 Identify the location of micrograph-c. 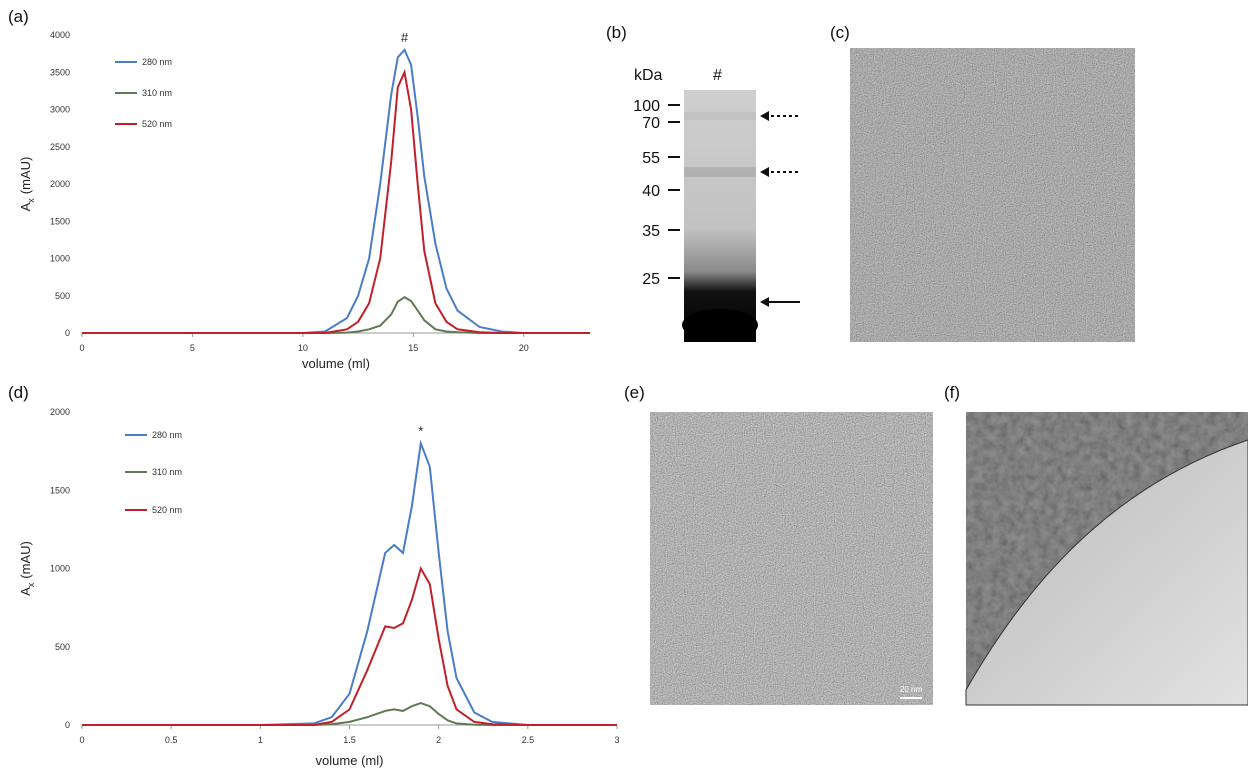
(992, 195).